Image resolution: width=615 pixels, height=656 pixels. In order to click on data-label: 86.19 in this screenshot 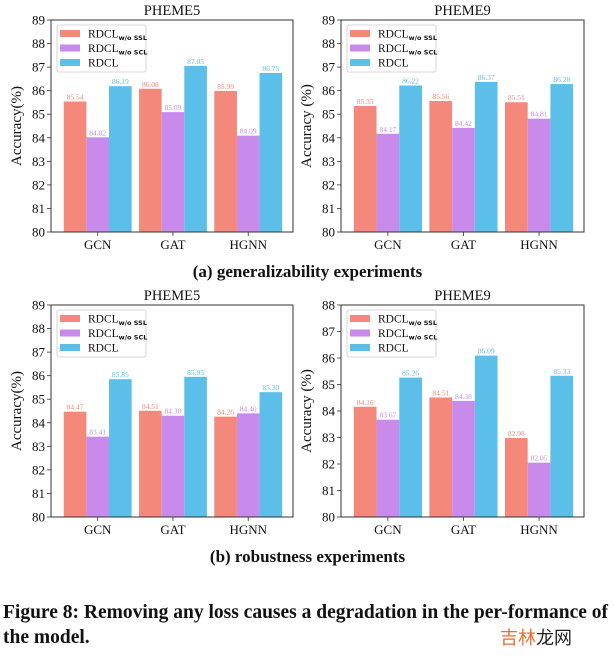, I will do `click(120, 81)`.